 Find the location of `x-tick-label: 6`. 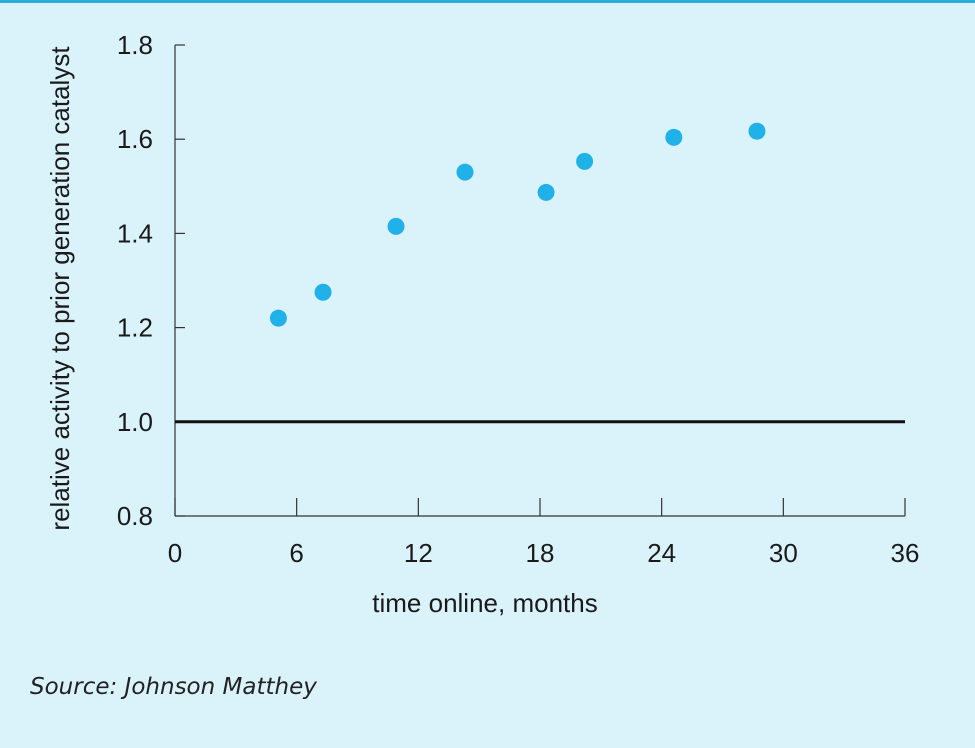

x-tick-label: 6 is located at coordinates (296, 553).